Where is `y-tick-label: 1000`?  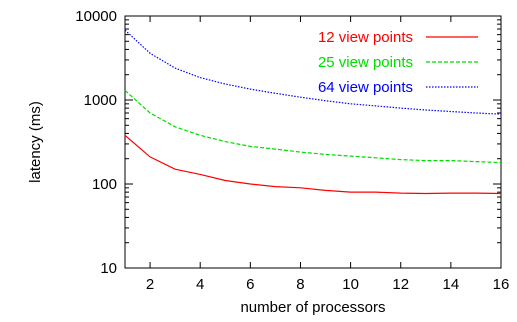 y-tick-label: 1000 is located at coordinates (100, 100).